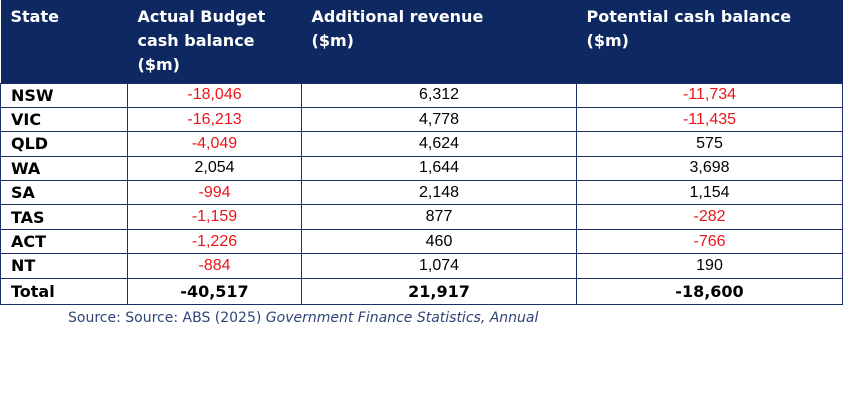  I want to click on table-row: TAS -1,159 877 -282, so click(421, 217).